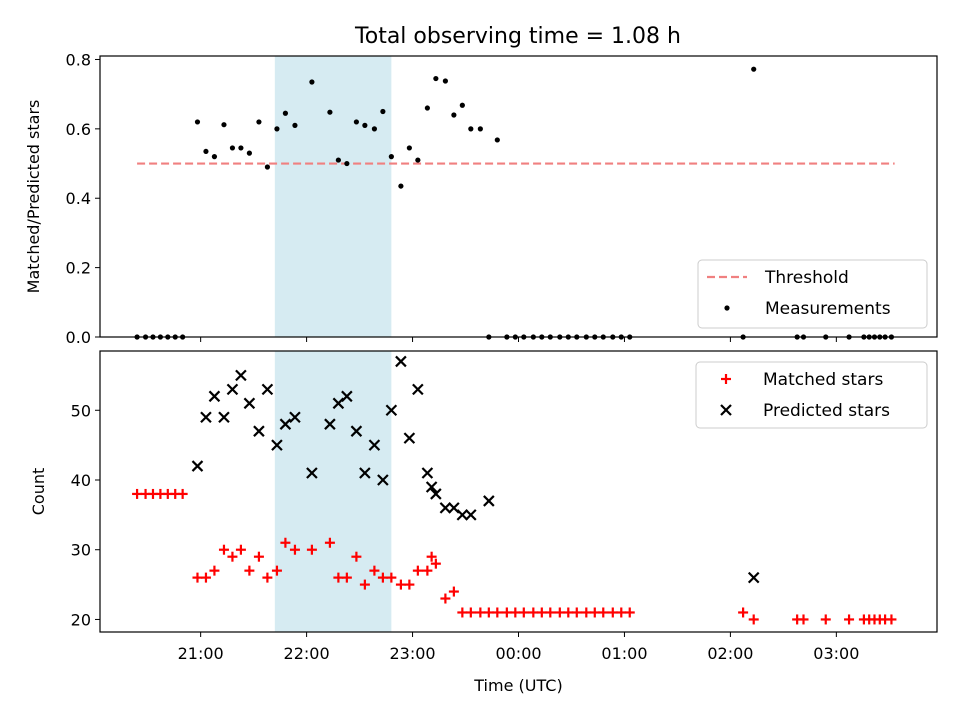 This screenshot has height=720, width=960. I want to click on legend-matched-label: Matched stars, so click(823, 380).